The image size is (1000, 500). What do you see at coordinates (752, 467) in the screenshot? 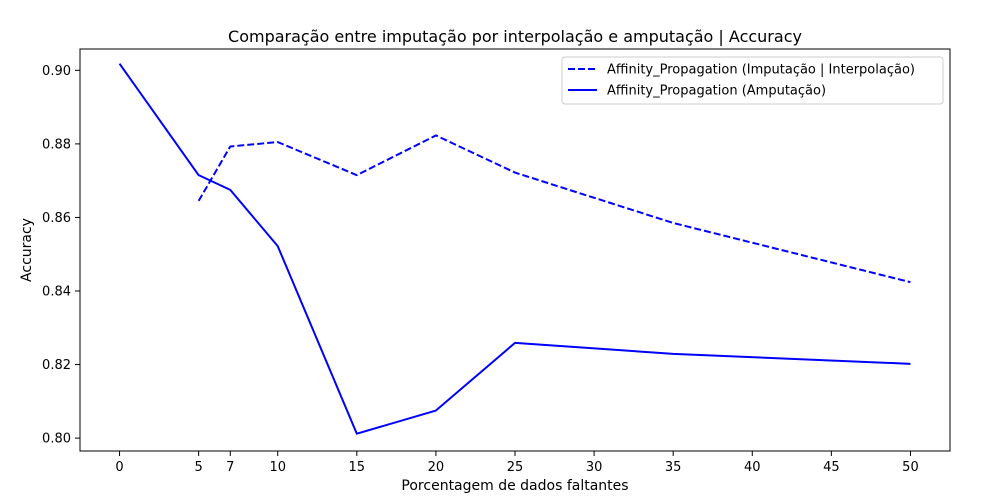
I see `x-tick-label: 40` at bounding box center [752, 467].